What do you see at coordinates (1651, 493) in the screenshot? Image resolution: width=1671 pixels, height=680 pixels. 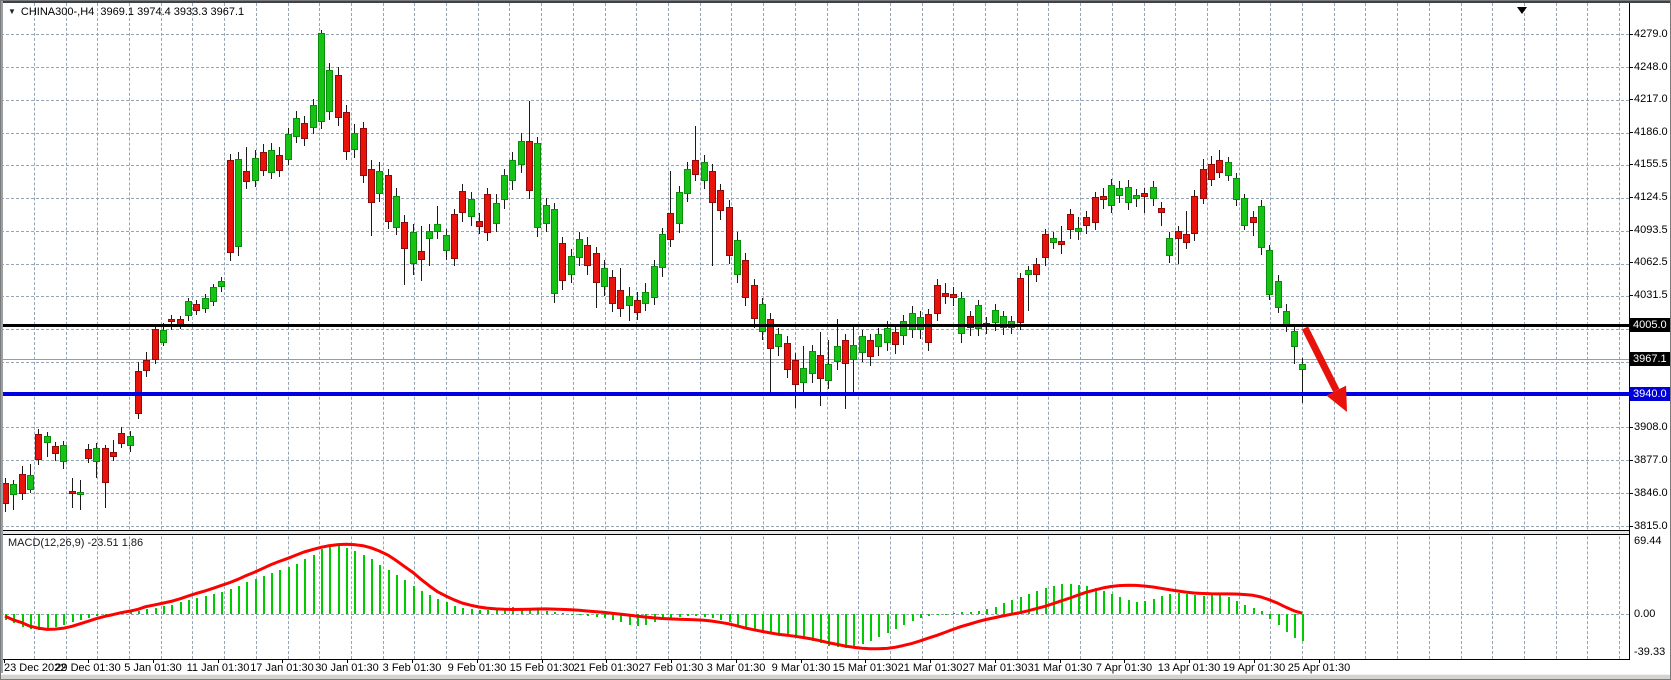 I see `price-axis-label: 3846.0` at bounding box center [1651, 493].